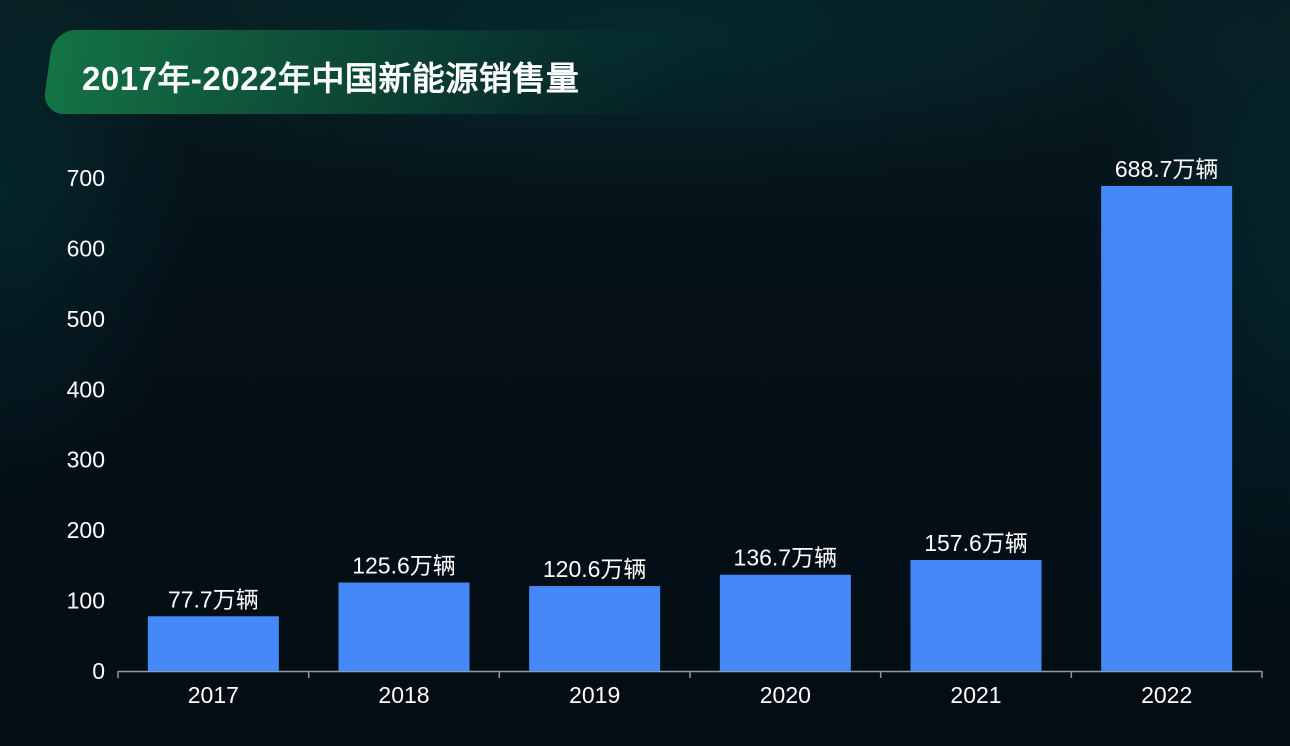  I want to click on y-tick-label: 0, so click(98, 671).